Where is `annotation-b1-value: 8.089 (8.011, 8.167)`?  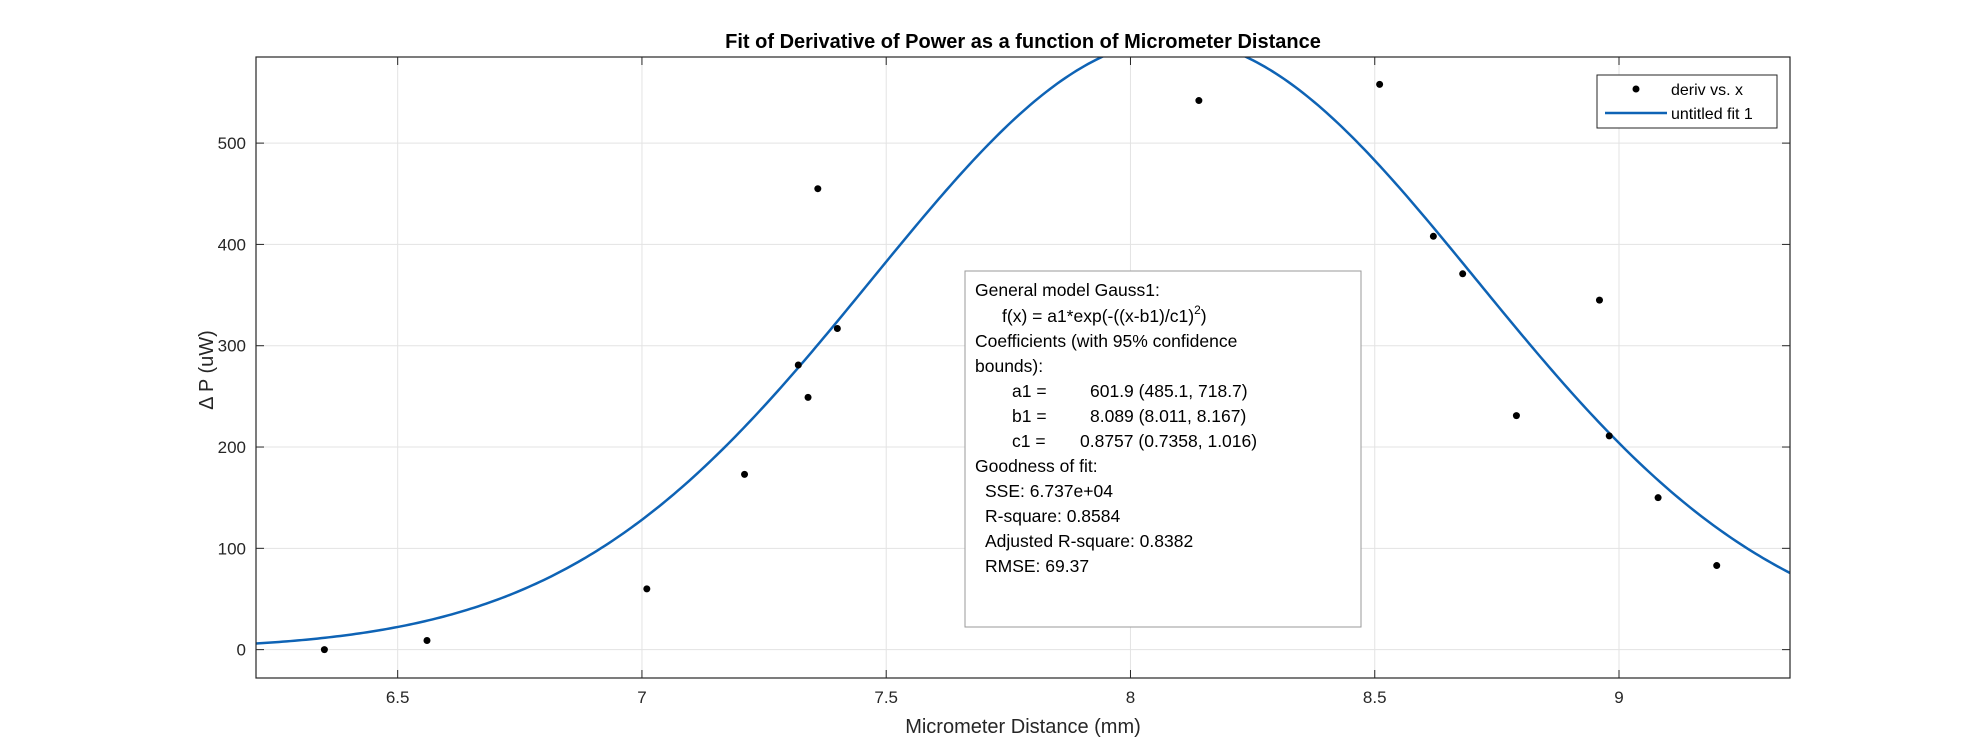
annotation-b1-value: 8.089 (8.011, 8.167) is located at coordinates (1168, 416).